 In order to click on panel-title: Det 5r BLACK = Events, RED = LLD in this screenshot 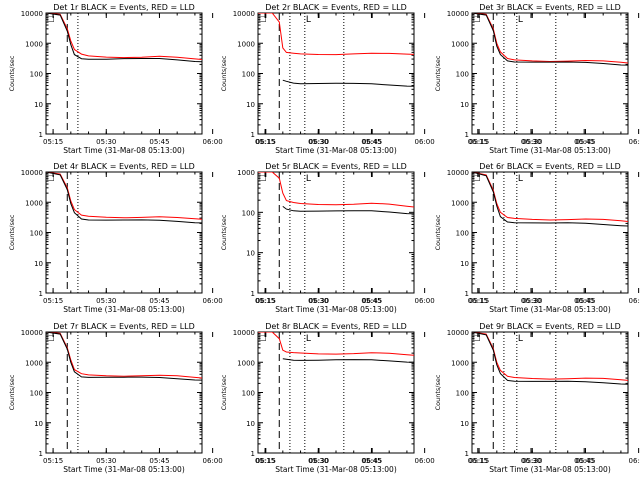, I will do `click(336, 166)`.